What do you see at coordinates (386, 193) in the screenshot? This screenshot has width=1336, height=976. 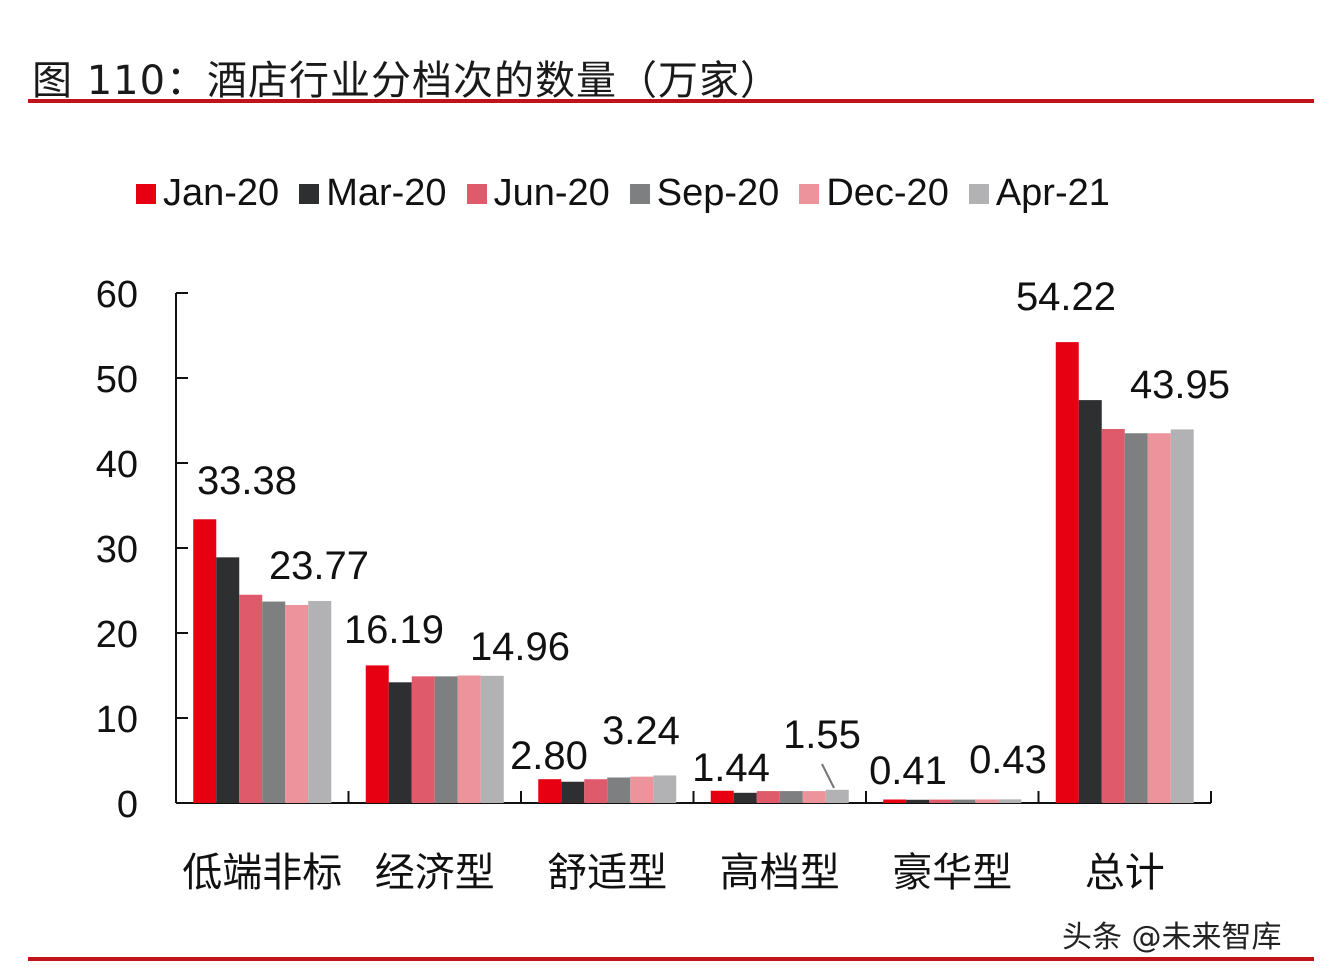 I see `legend-label: Mar-20` at bounding box center [386, 193].